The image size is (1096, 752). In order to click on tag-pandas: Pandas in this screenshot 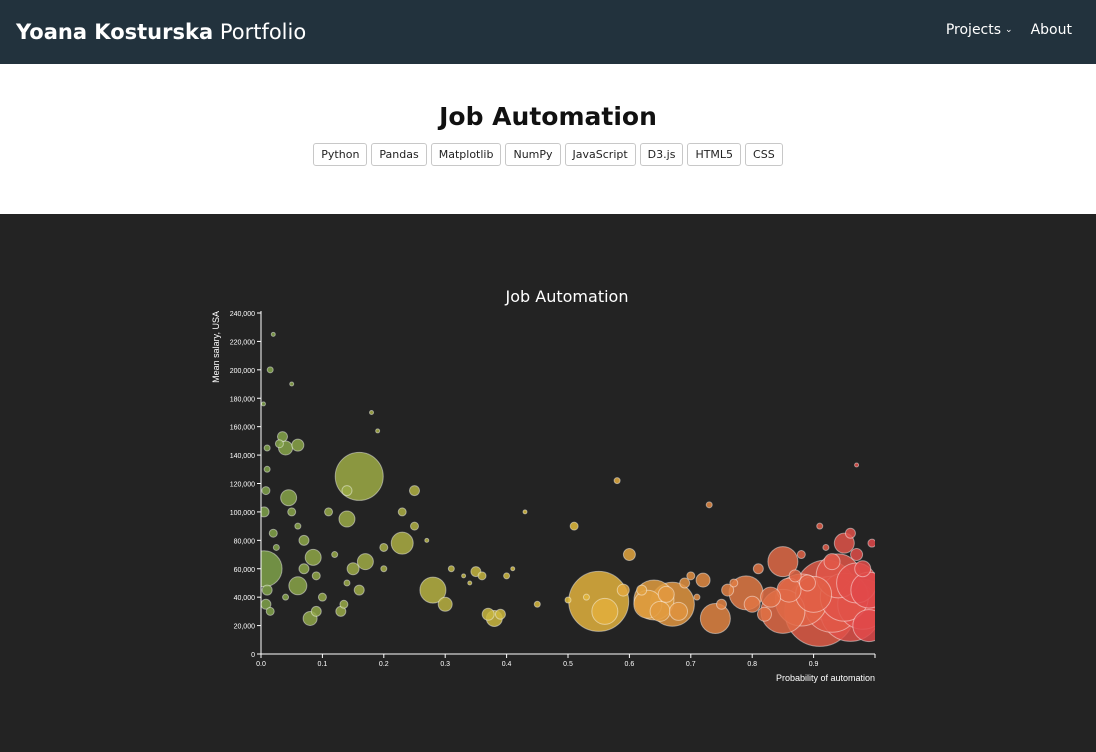, I will do `click(399, 154)`.